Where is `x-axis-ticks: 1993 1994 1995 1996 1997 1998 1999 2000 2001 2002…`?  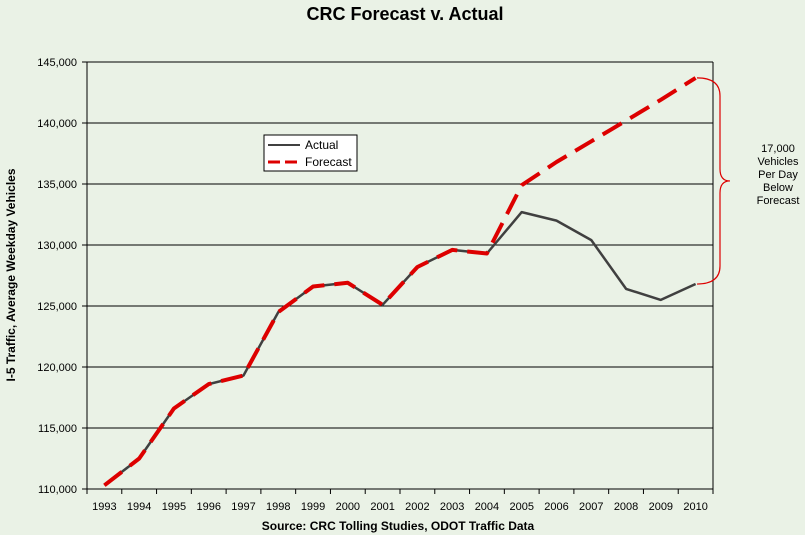 x-axis-ticks: 1993 1994 1995 1996 1997 1998 1999 2000 2001 2002… is located at coordinates (400, 501).